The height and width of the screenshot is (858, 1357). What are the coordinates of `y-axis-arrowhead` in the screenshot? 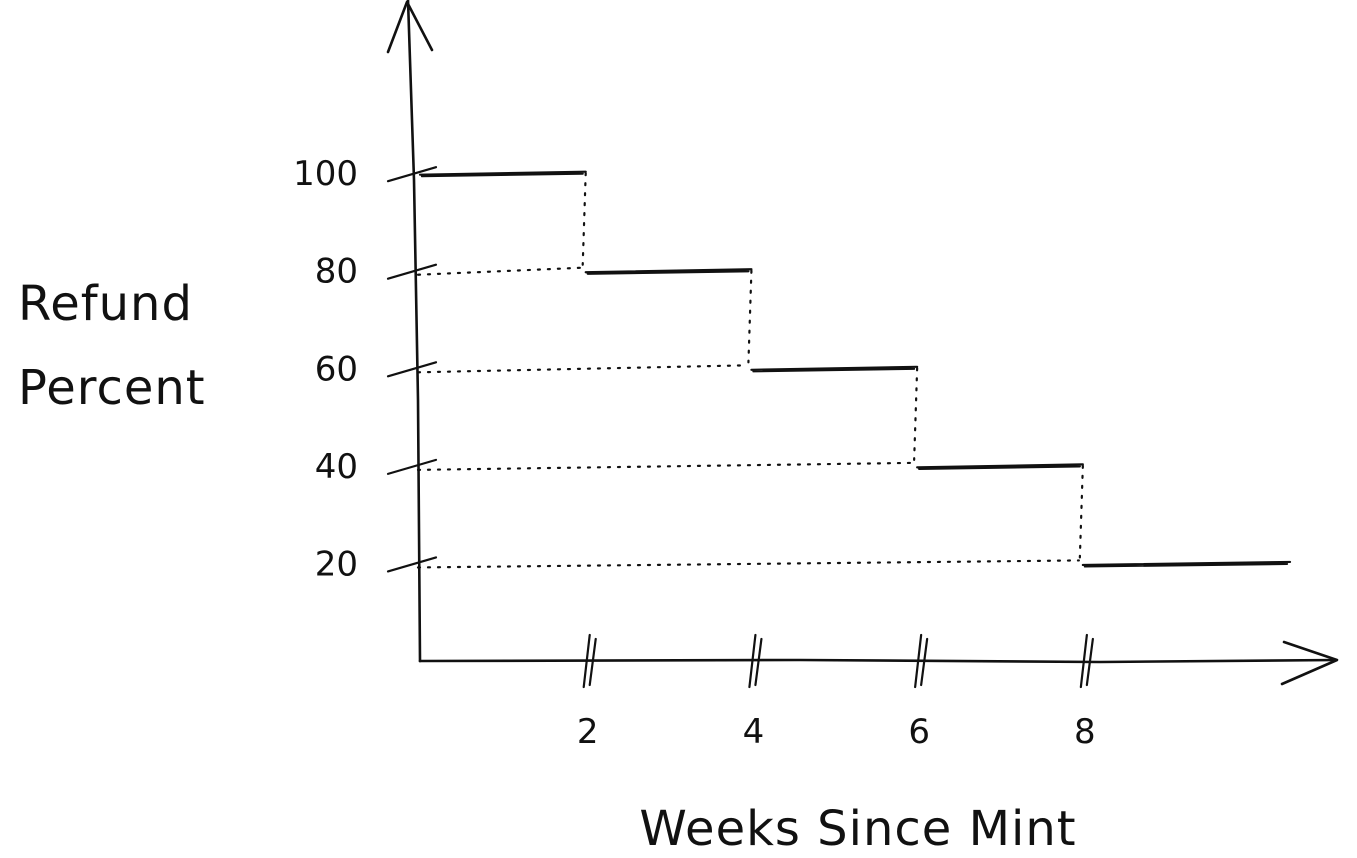 It's located at (410, 27).